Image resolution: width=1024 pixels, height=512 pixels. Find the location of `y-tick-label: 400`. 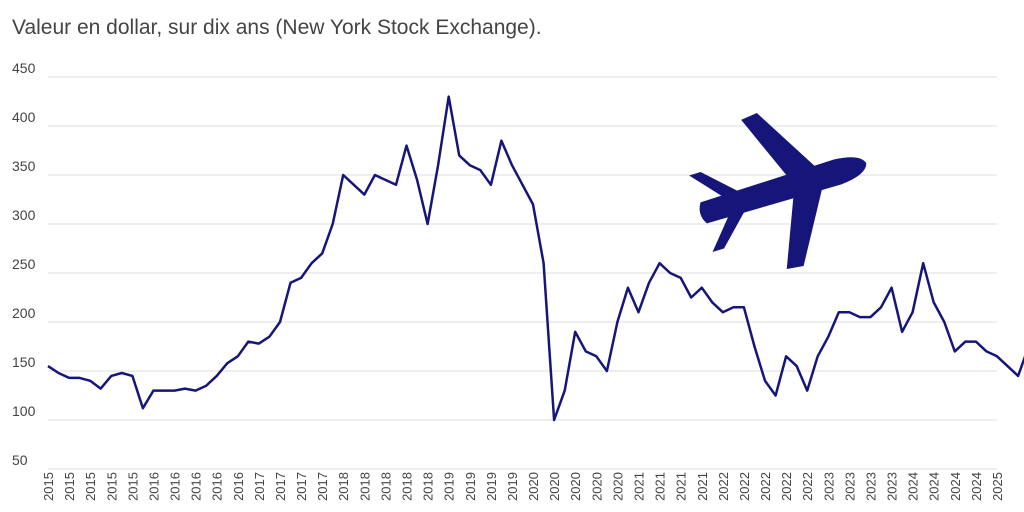

y-tick-label: 400 is located at coordinates (24, 117).